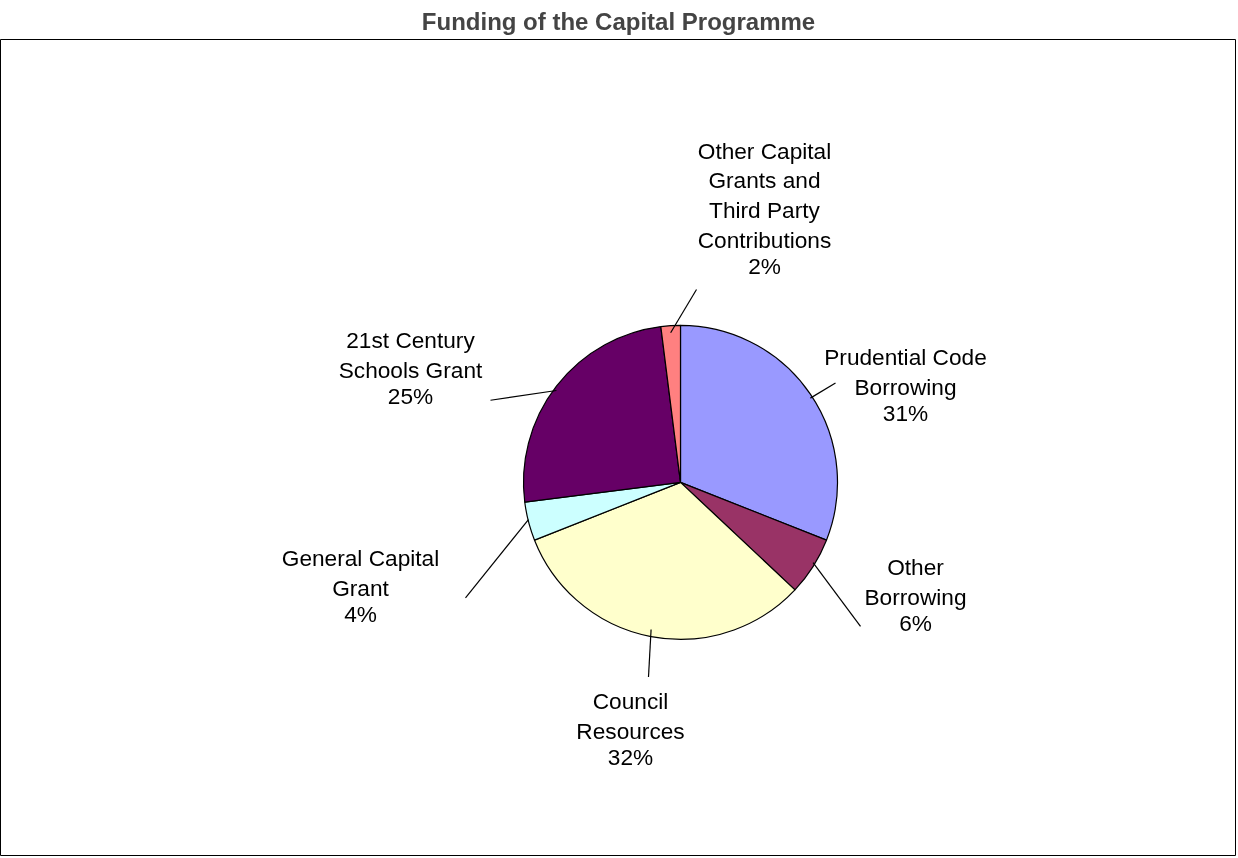  I want to click on slice-label: Prudential Code Borrowing, so click(905, 372).